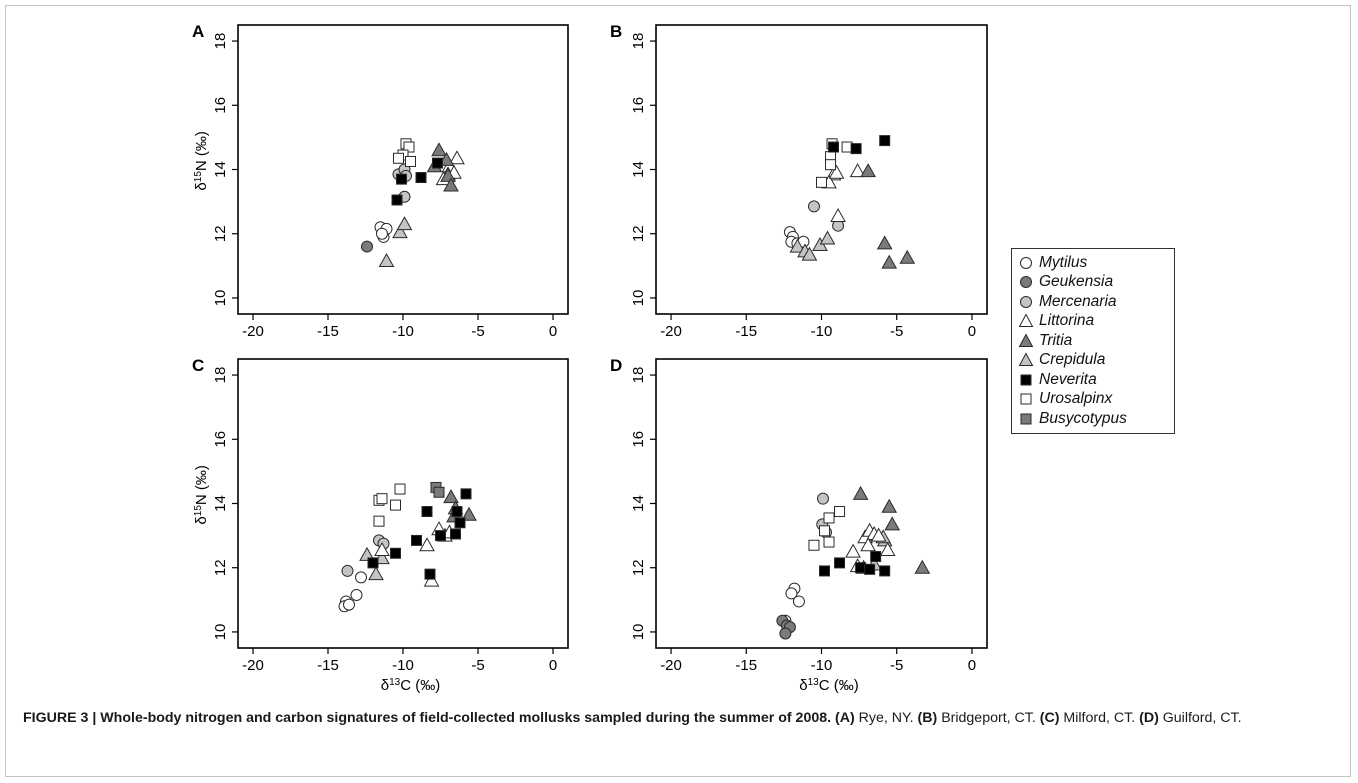 The image size is (1358, 783). What do you see at coordinates (395, 242) in the screenshot?
I see `series-crepidula` at bounding box center [395, 242].